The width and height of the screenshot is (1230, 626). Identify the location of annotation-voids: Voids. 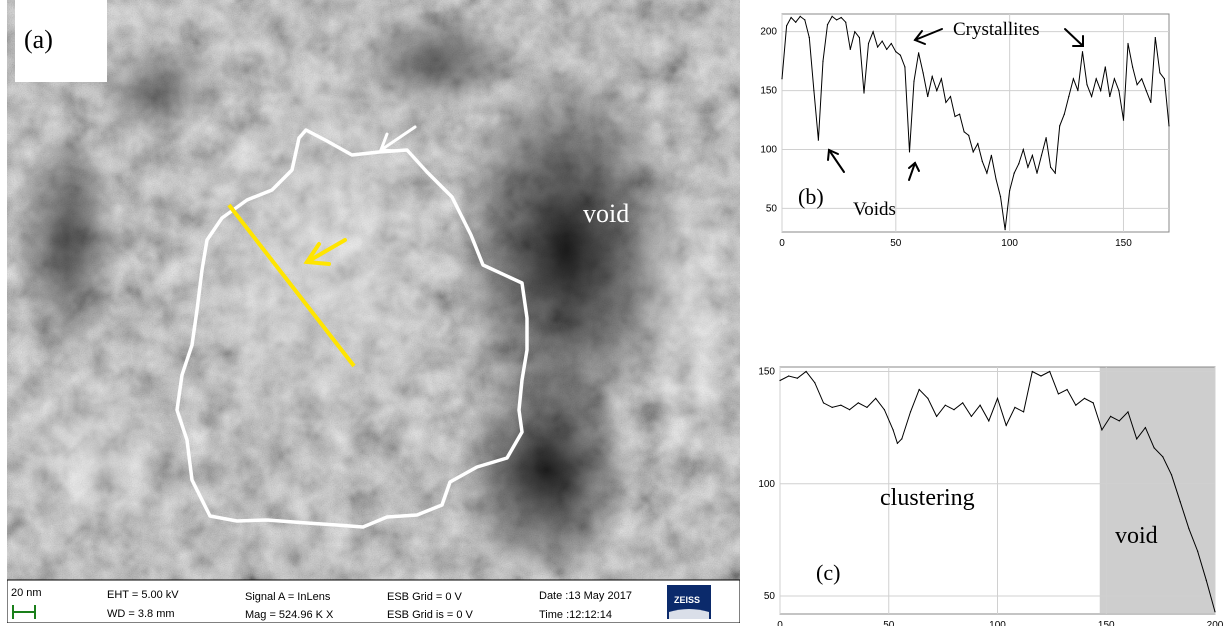
(874, 209).